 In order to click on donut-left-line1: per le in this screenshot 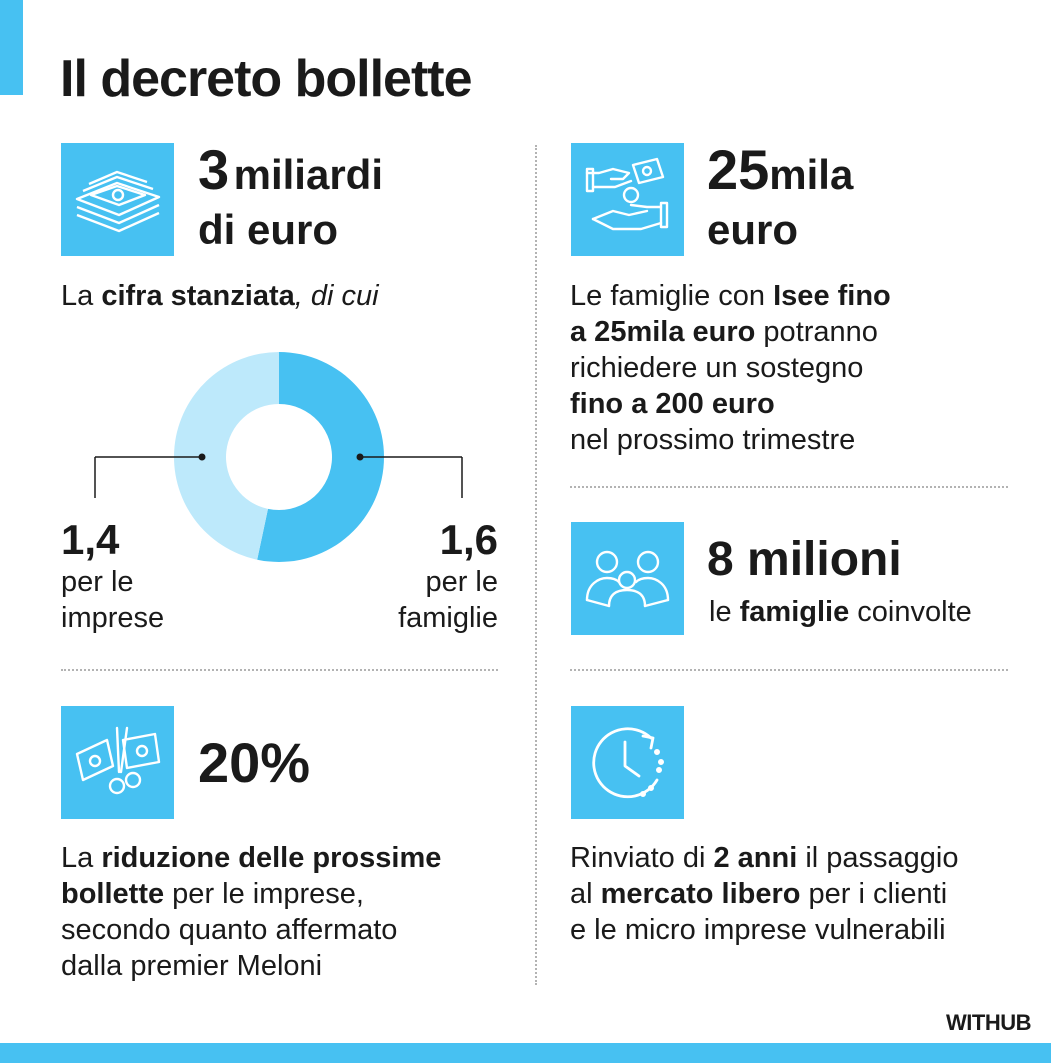, I will do `click(97, 582)`.